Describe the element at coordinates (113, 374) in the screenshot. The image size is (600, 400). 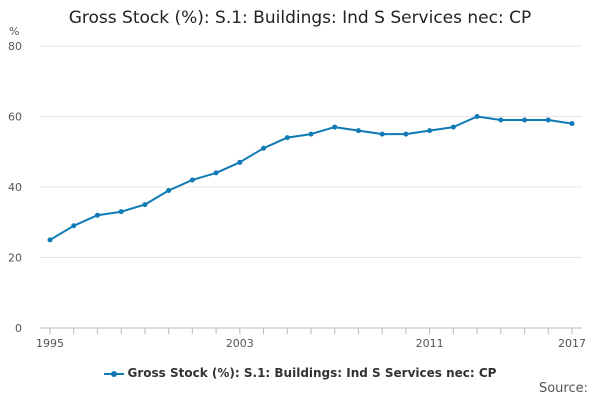
I see `legend-marker` at that location.